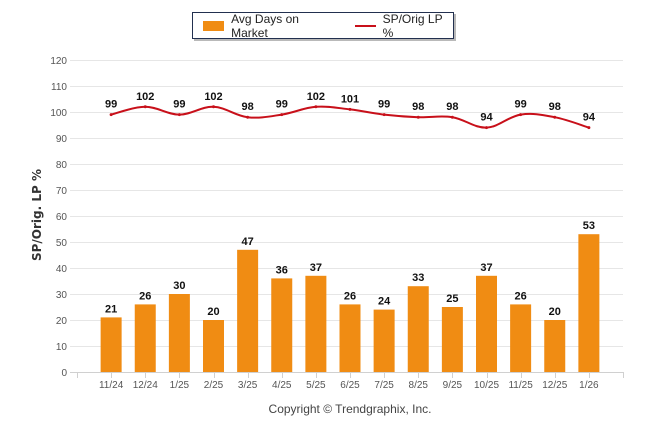  What do you see at coordinates (62, 321) in the screenshot?
I see `y-tick-label: 20` at bounding box center [62, 321].